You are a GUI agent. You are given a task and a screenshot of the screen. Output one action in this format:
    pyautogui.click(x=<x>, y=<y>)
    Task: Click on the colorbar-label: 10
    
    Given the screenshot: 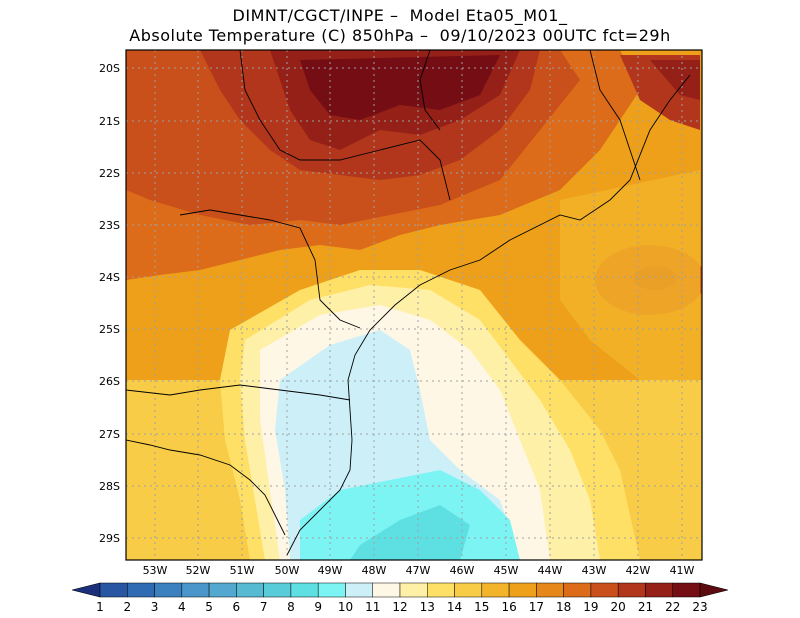 What is the action you would take?
    pyautogui.click(x=345, y=607)
    